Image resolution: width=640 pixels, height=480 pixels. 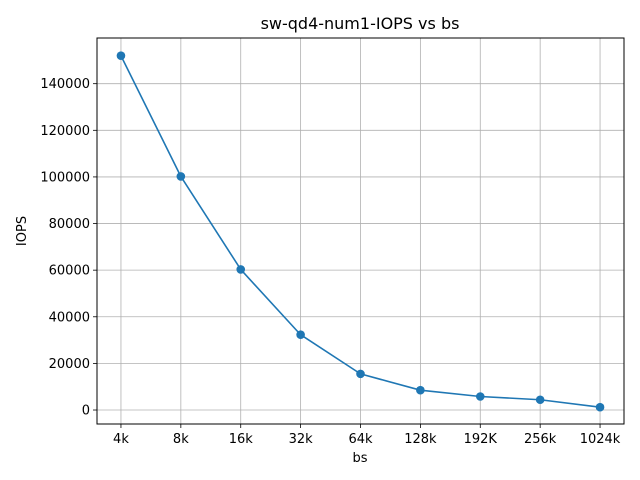 What do you see at coordinates (65, 84) in the screenshot?
I see `y-tick-label: 140000` at bounding box center [65, 84].